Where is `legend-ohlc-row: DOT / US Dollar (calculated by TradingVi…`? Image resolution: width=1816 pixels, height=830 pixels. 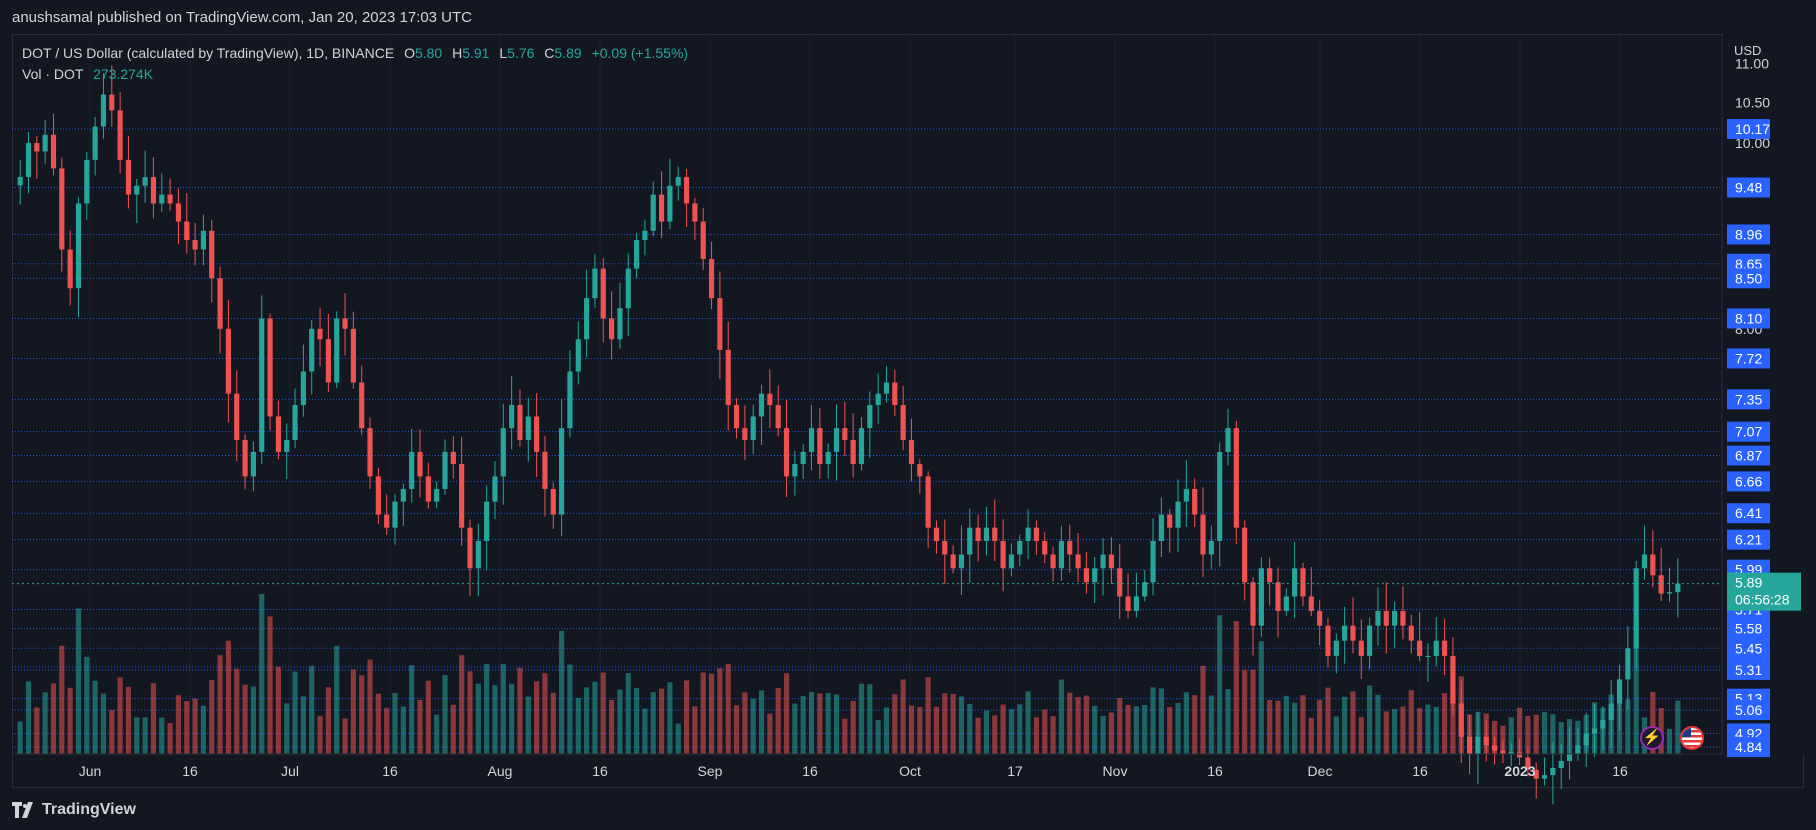 legend-ohlc-row: DOT / US Dollar (calculated by TradingVi… is located at coordinates (355, 53).